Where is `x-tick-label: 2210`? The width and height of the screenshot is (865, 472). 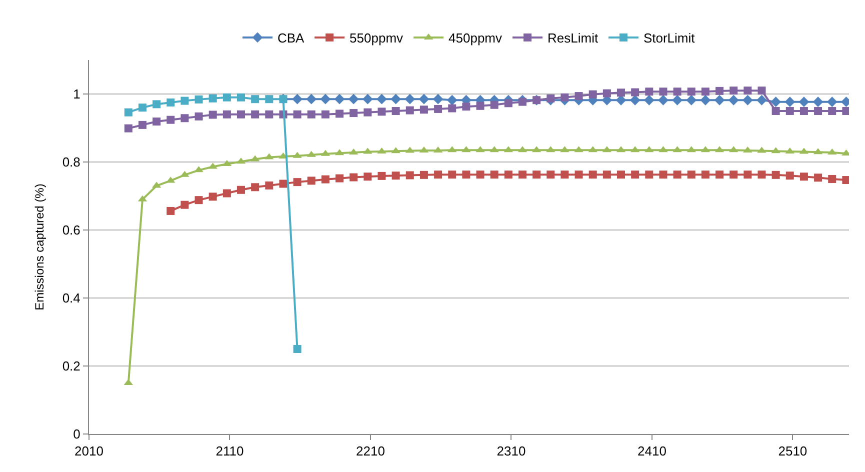 x-tick-label: 2210 is located at coordinates (370, 451).